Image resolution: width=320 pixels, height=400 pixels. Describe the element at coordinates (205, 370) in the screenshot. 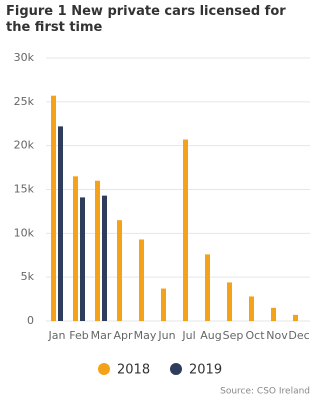

I see `legend-label: 2019` at that location.